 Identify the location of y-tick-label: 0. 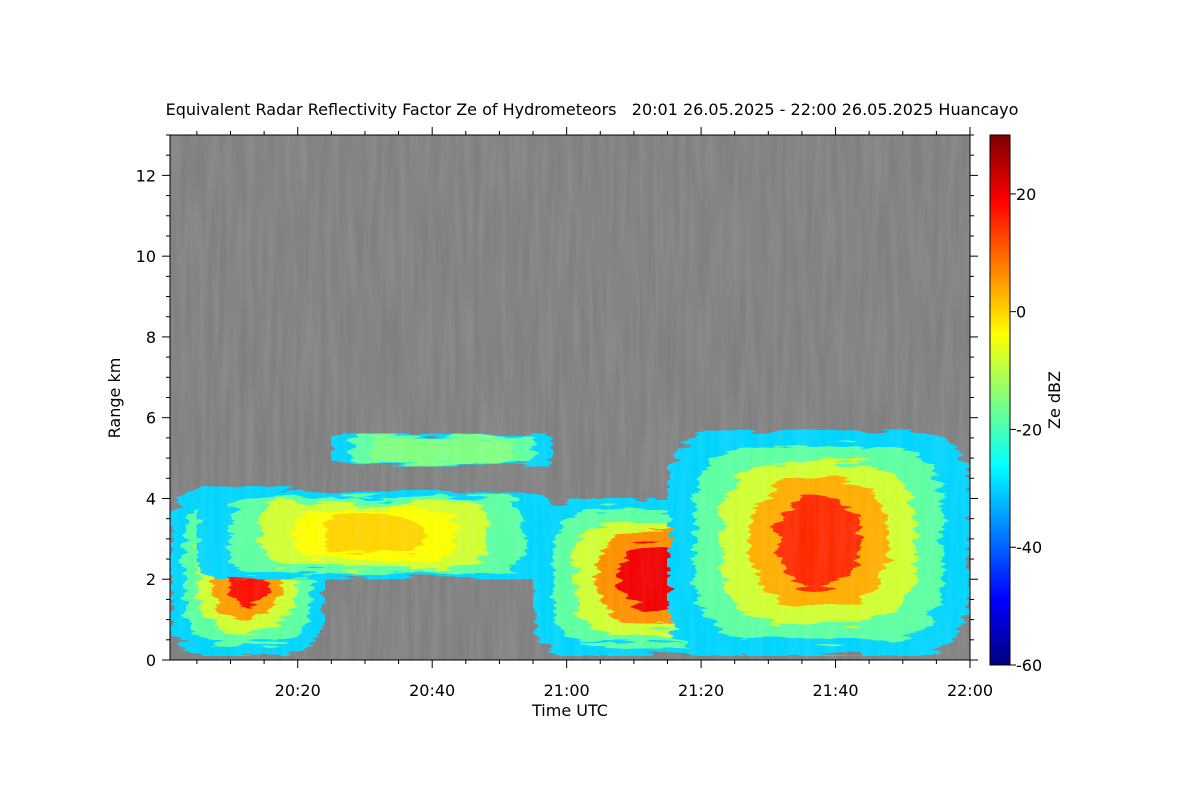
(151, 660).